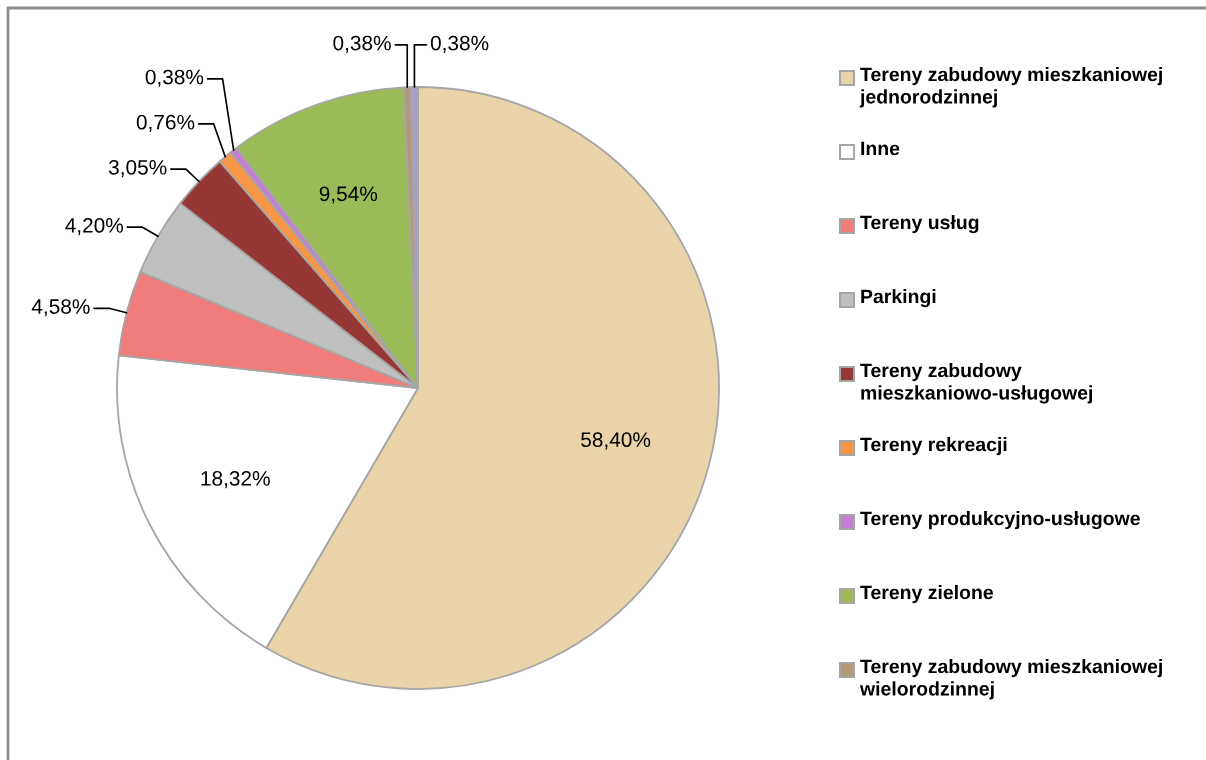  Describe the element at coordinates (976, 383) in the screenshot. I see `legend-label: Tereny zabudowy mieszkaniowo-usługowej` at that location.